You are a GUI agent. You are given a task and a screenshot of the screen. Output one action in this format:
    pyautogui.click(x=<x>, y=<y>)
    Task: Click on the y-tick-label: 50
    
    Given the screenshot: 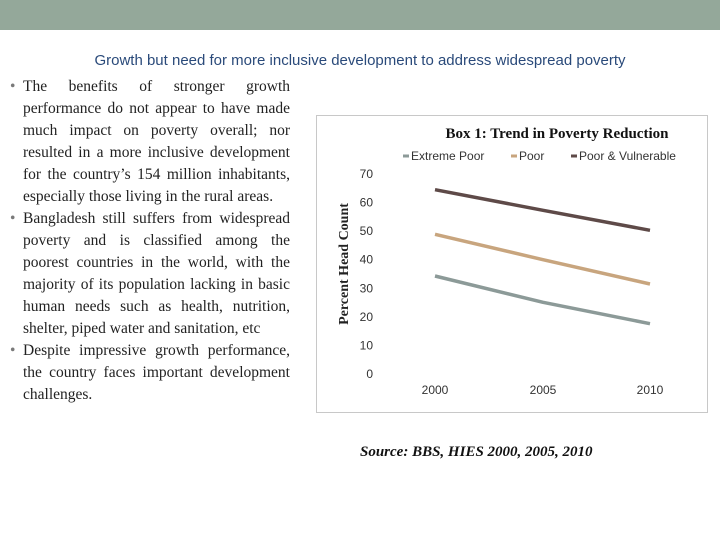 What is the action you would take?
    pyautogui.click(x=367, y=231)
    